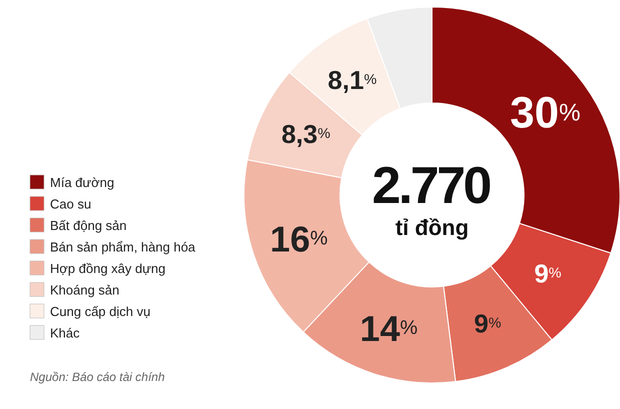 This screenshot has height=409, width=620. Describe the element at coordinates (85, 290) in the screenshot. I see `legend-label: Khoáng sản` at that location.